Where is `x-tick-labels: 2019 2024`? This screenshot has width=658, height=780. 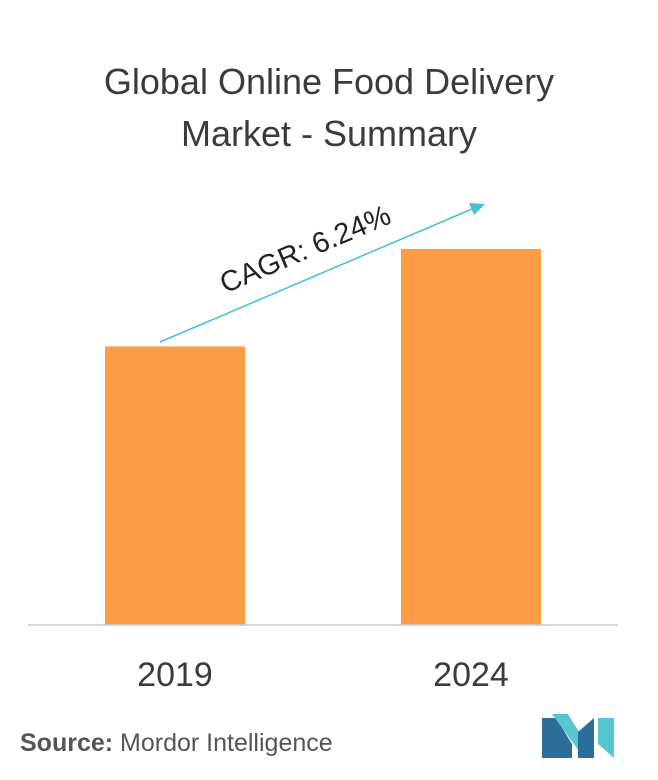
x-tick-labels: 2019 2024 is located at coordinates (323, 675).